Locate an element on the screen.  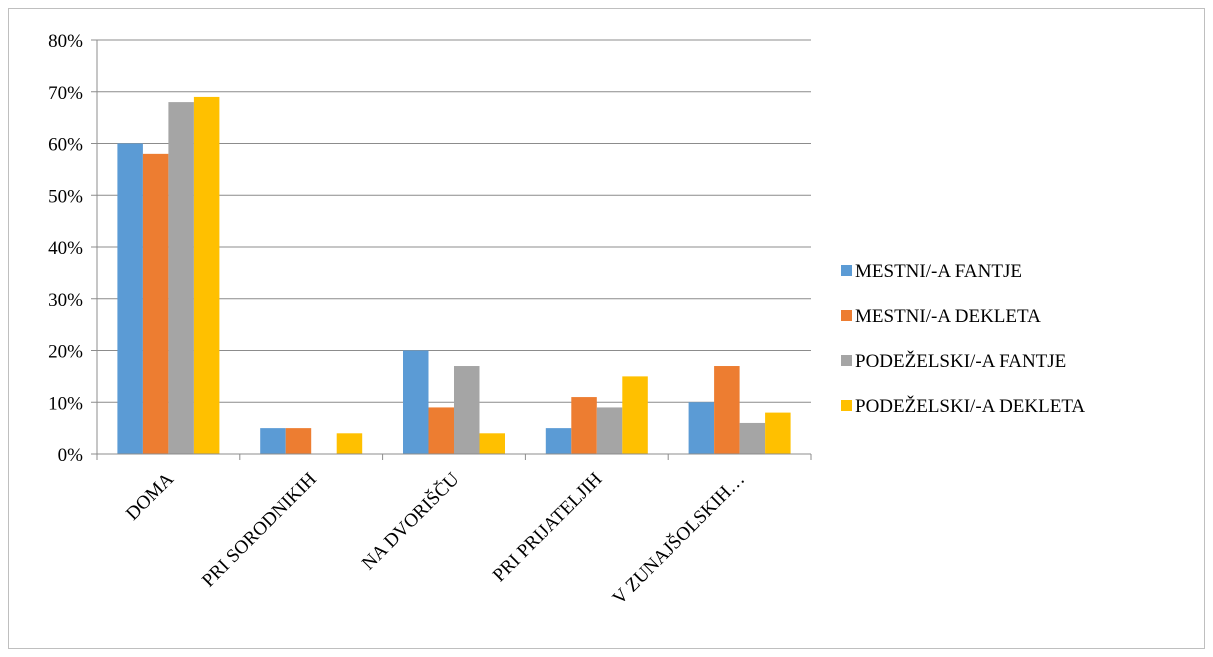
y-tick-label: 10% is located at coordinates (65, 403).